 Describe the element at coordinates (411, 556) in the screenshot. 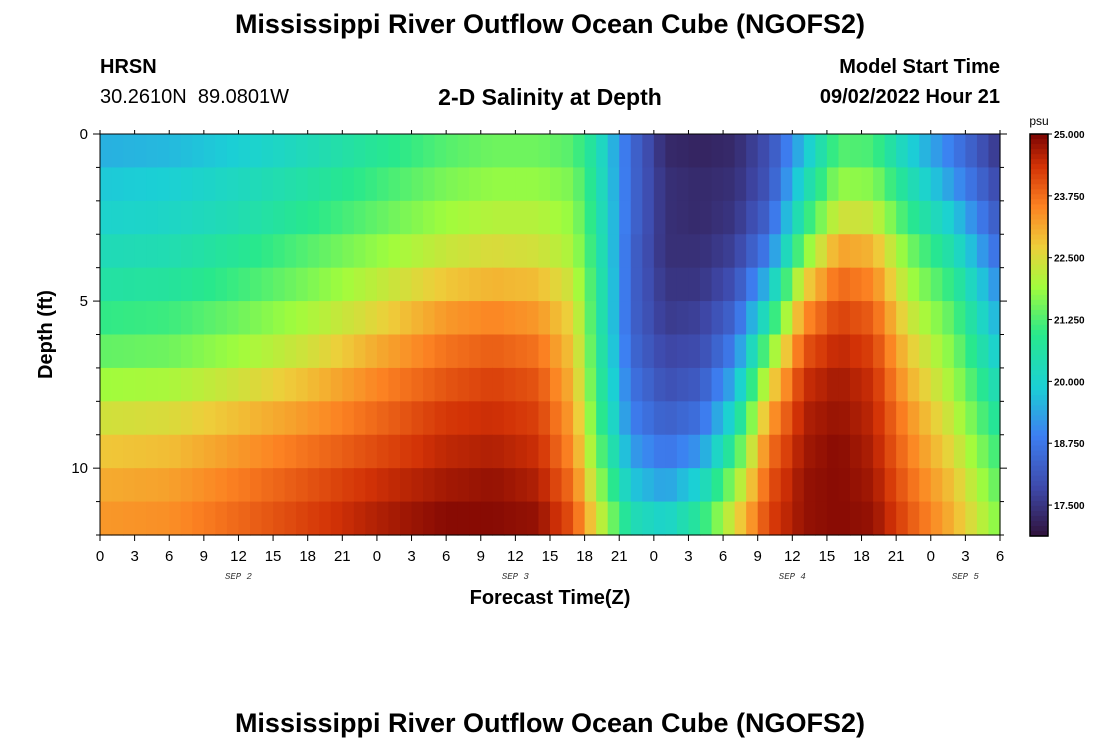

I see `x-tick-label: 3` at that location.